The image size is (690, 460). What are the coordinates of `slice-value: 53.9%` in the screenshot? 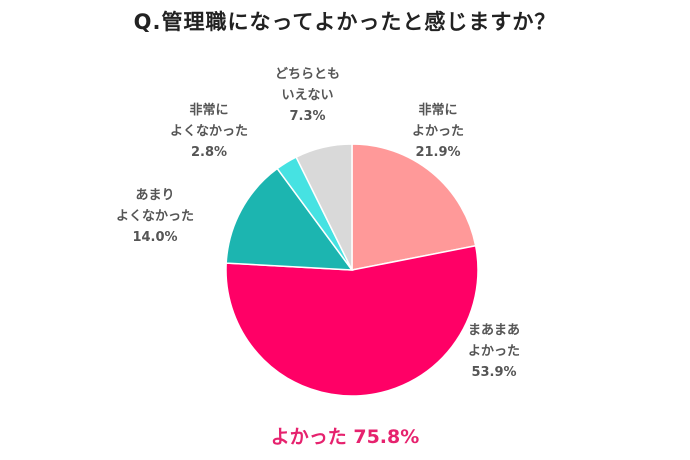 It's located at (494, 372).